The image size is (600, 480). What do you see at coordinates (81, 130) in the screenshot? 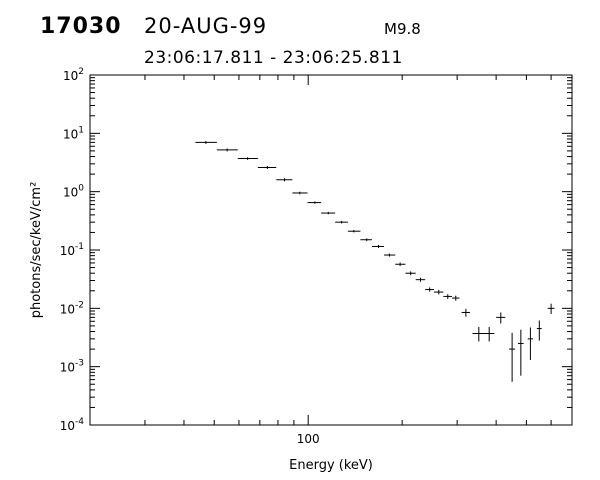
I see `y-tick-exponent: 1` at bounding box center [81, 130].